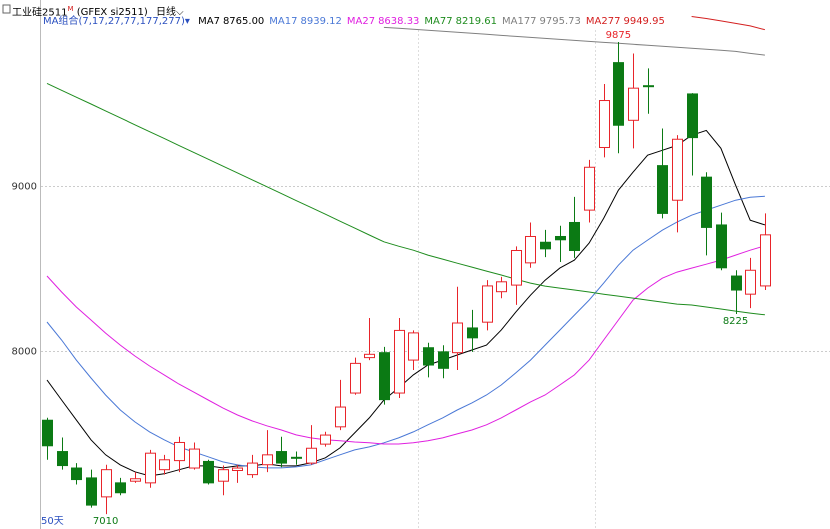 This screenshot has height=529, width=830. I want to click on indicator: MA组合(7,17,27,77,177,277), so click(114, 21).